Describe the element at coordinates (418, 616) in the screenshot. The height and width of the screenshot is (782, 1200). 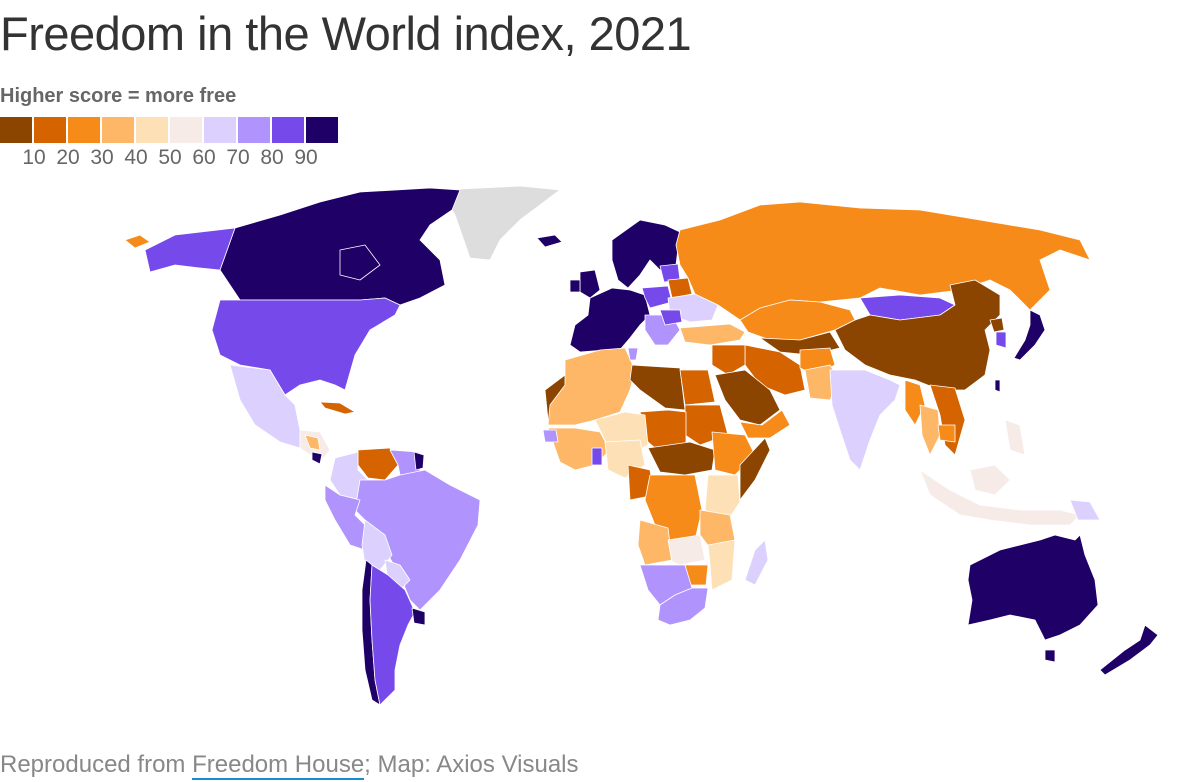
I see `region-uruguay` at that location.